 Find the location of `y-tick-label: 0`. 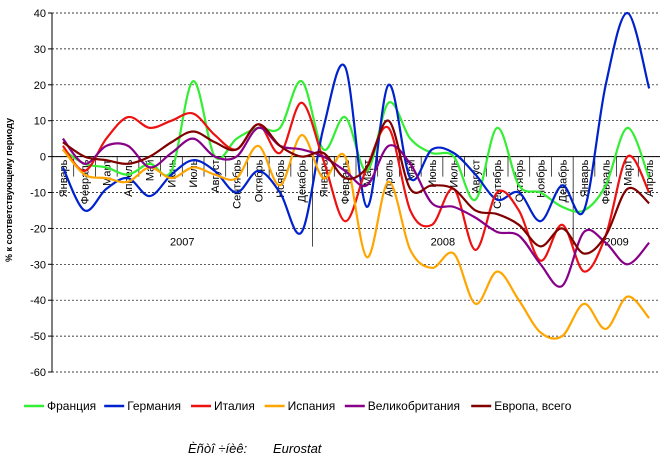

y-tick-label: 0 is located at coordinates (43, 158).